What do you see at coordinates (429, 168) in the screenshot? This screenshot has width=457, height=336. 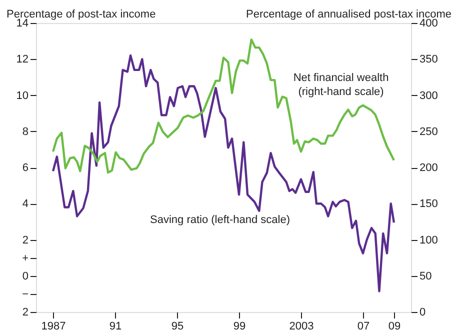 I see `y2-tick-label: 200` at bounding box center [429, 168].